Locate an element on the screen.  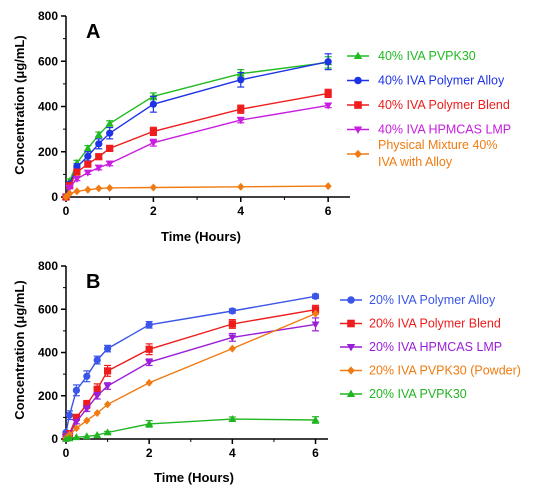
x-tick-label: 0 is located at coordinates (66, 453).